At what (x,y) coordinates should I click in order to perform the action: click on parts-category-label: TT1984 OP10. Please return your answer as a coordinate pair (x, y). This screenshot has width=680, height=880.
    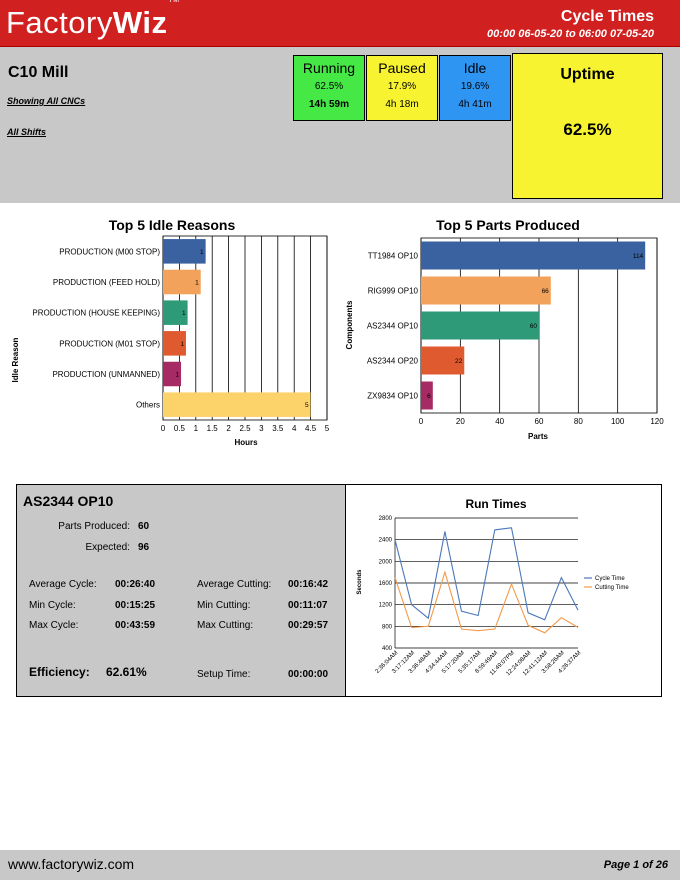
    Looking at the image, I should click on (393, 256).